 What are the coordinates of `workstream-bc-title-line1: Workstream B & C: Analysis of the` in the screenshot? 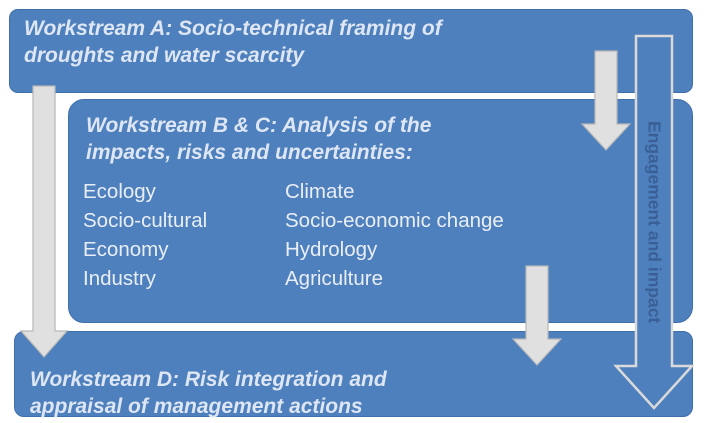 It's located at (259, 125).